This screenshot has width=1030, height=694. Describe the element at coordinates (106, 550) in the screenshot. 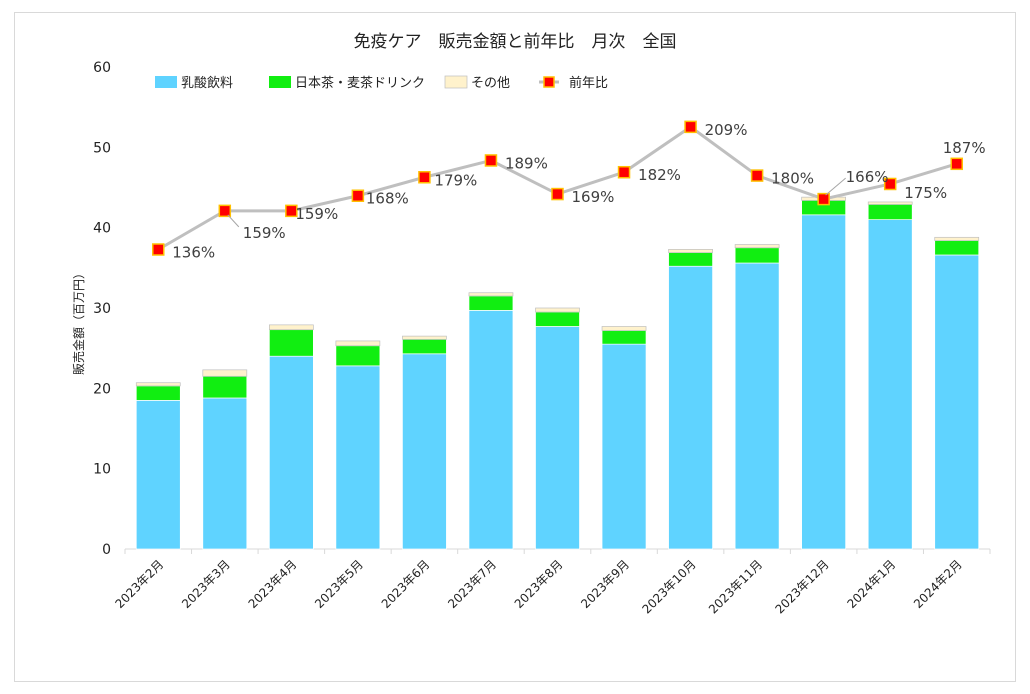

I see `y-tick-label: 0` at that location.